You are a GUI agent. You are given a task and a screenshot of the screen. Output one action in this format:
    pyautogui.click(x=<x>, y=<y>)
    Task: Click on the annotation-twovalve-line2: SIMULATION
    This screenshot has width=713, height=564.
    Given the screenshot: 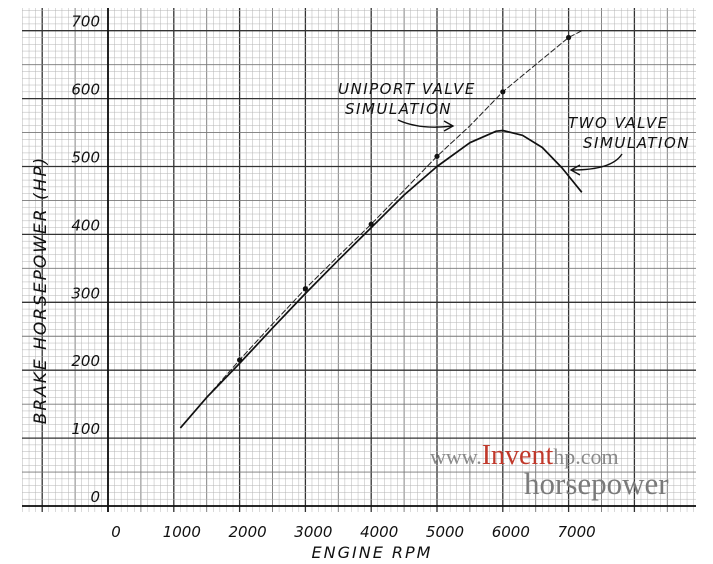 What is the action you would take?
    pyautogui.click(x=636, y=143)
    